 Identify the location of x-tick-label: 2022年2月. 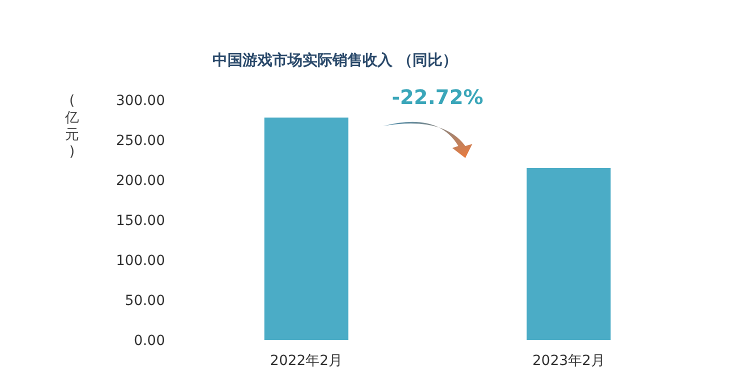
(306, 361).